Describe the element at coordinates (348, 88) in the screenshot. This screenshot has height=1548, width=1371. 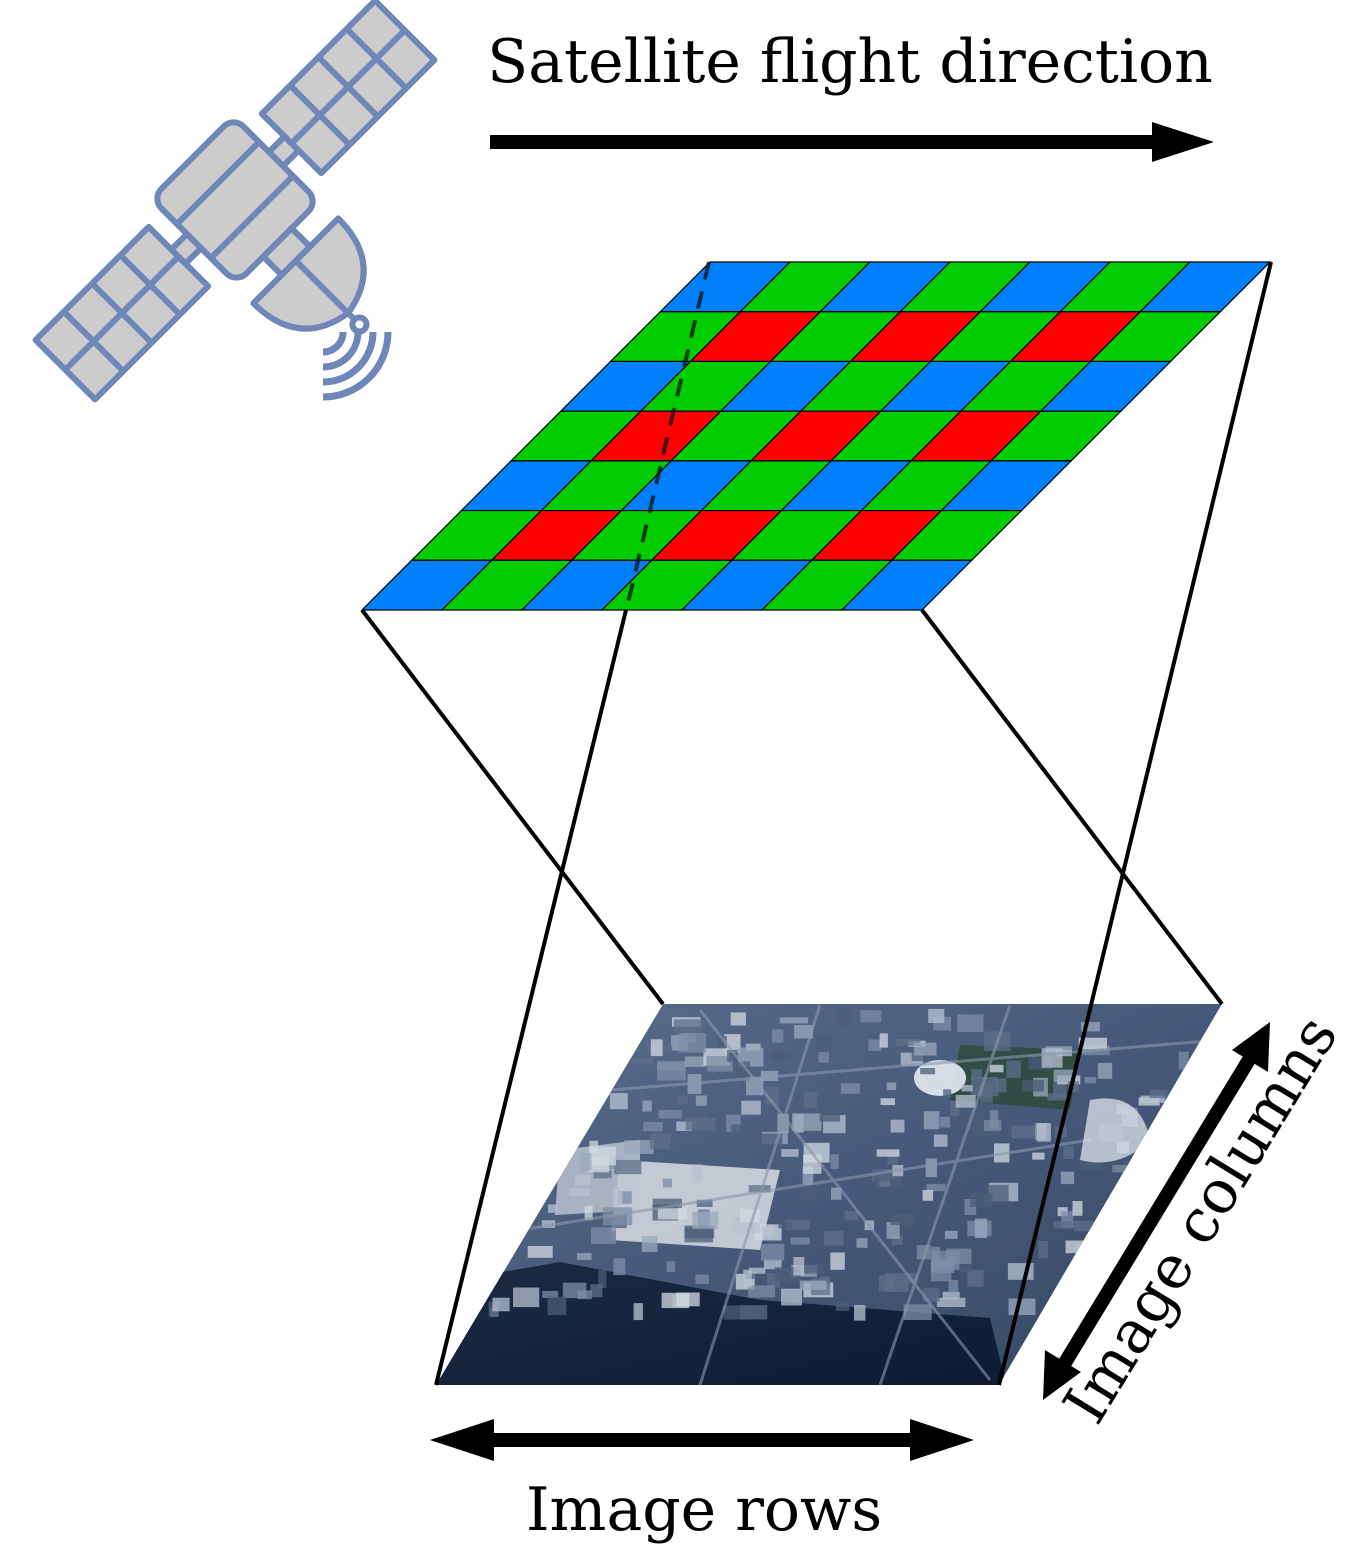
I see `solar-panel-right` at that location.